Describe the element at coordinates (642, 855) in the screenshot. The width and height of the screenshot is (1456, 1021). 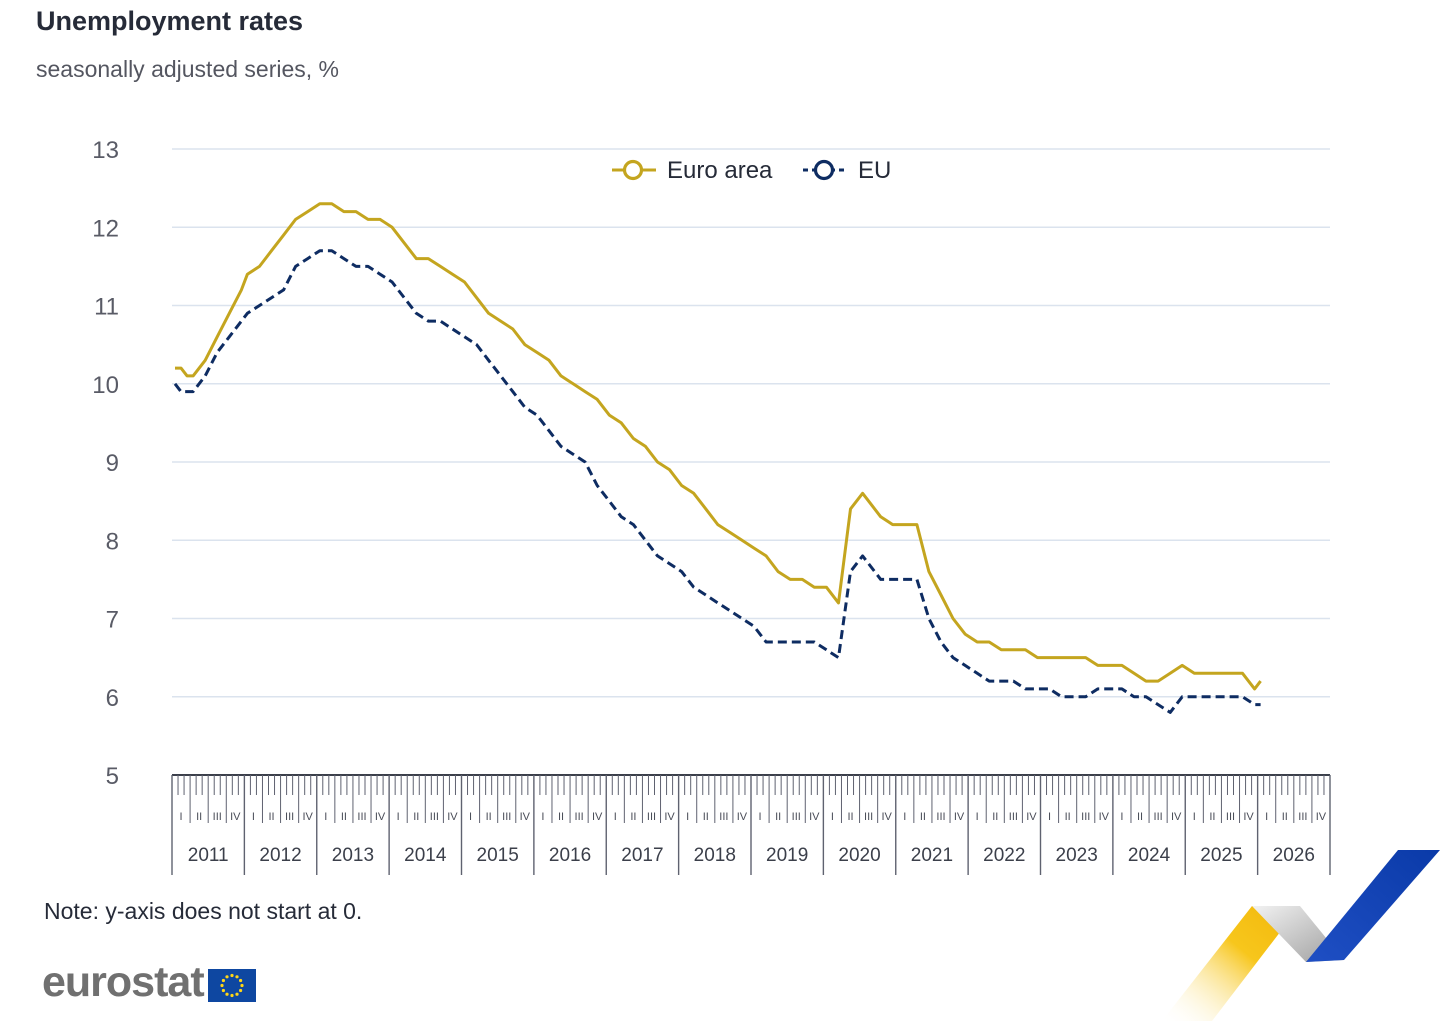
I see `year-label: 2017` at that location.